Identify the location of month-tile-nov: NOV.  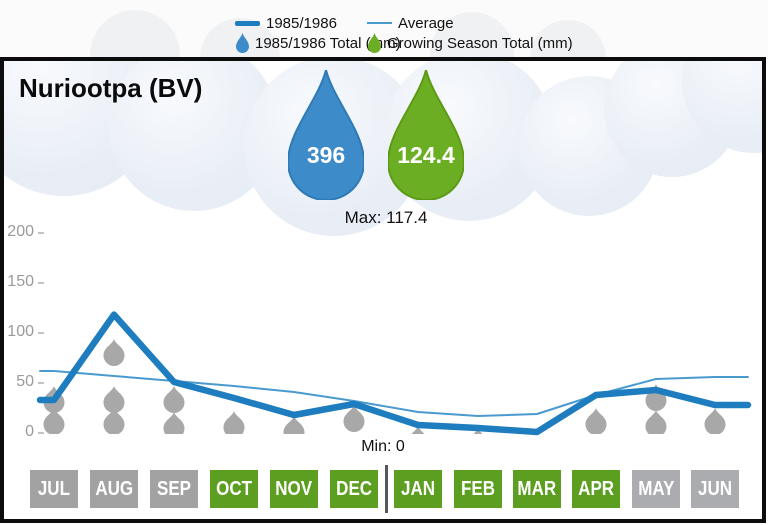
(294, 489).